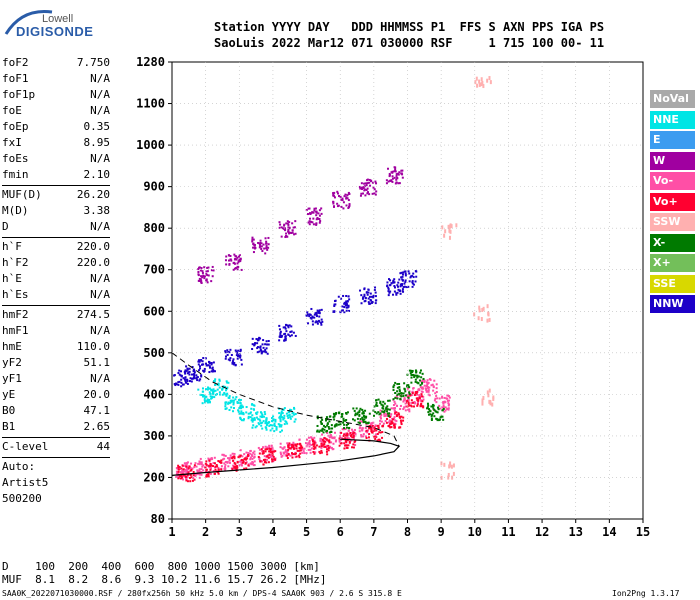  I want to click on autoscaling-info: Artist5, so click(25, 482).